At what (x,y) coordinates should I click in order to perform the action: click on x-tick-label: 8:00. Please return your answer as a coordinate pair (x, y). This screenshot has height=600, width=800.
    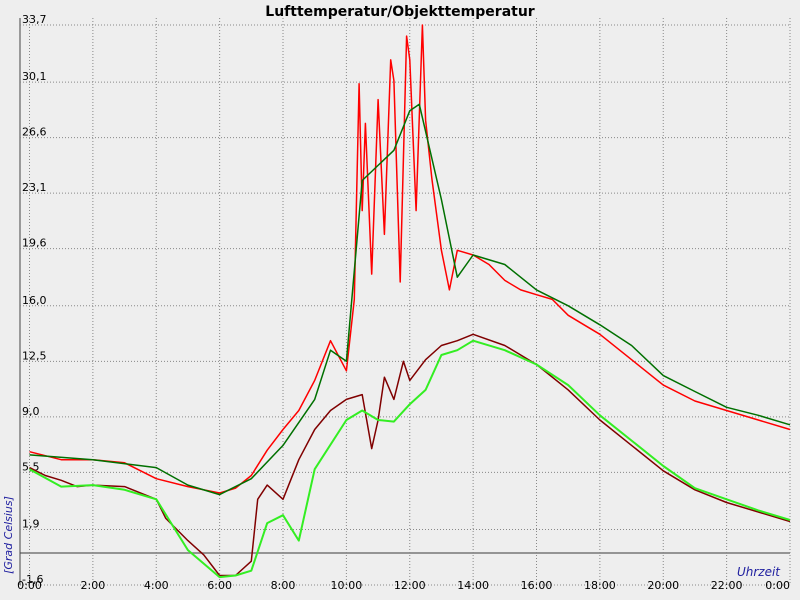
    Looking at the image, I should click on (283, 585).